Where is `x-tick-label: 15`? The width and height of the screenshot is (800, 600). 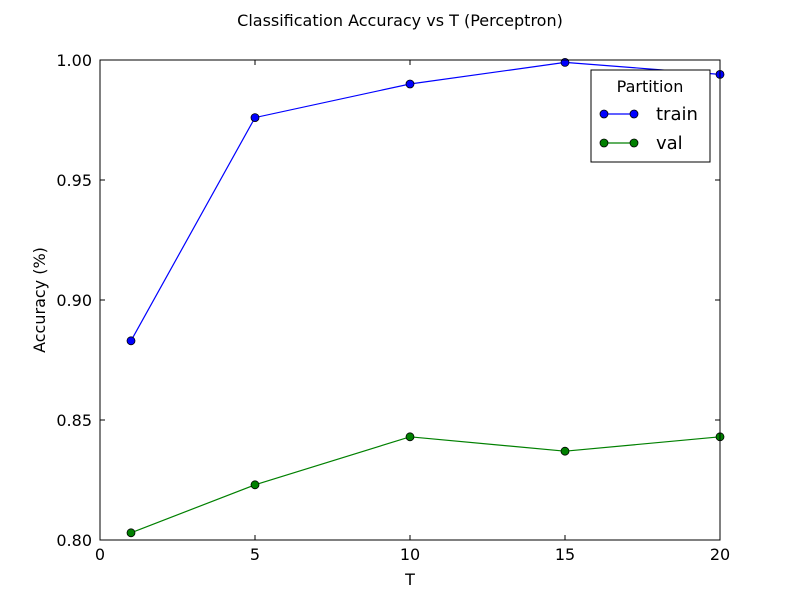 x-tick-label: 15 is located at coordinates (565, 554).